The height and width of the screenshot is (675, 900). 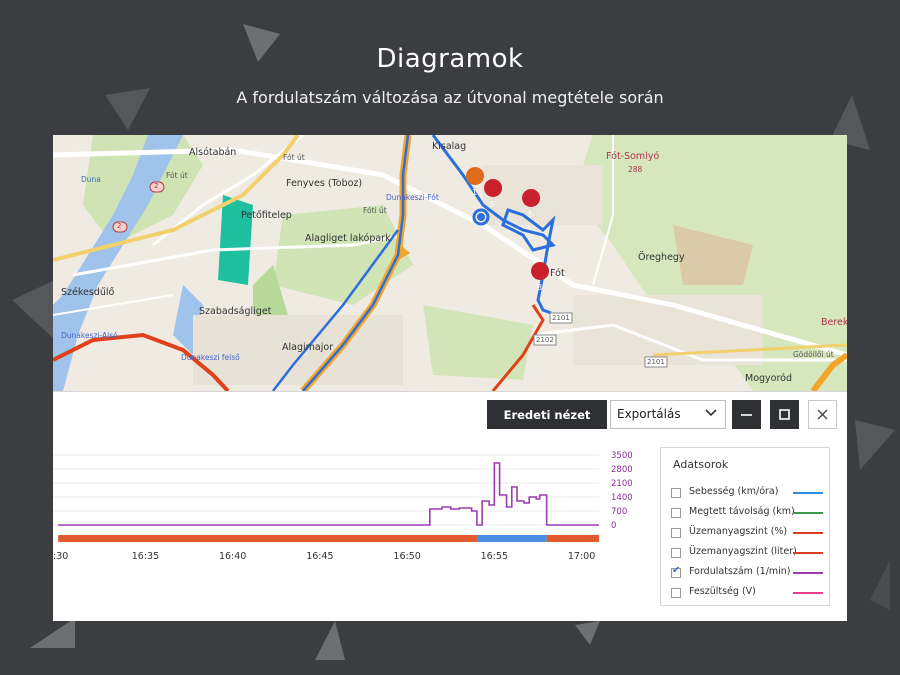 I want to click on x-tick-label: 16:55, so click(x=494, y=556).